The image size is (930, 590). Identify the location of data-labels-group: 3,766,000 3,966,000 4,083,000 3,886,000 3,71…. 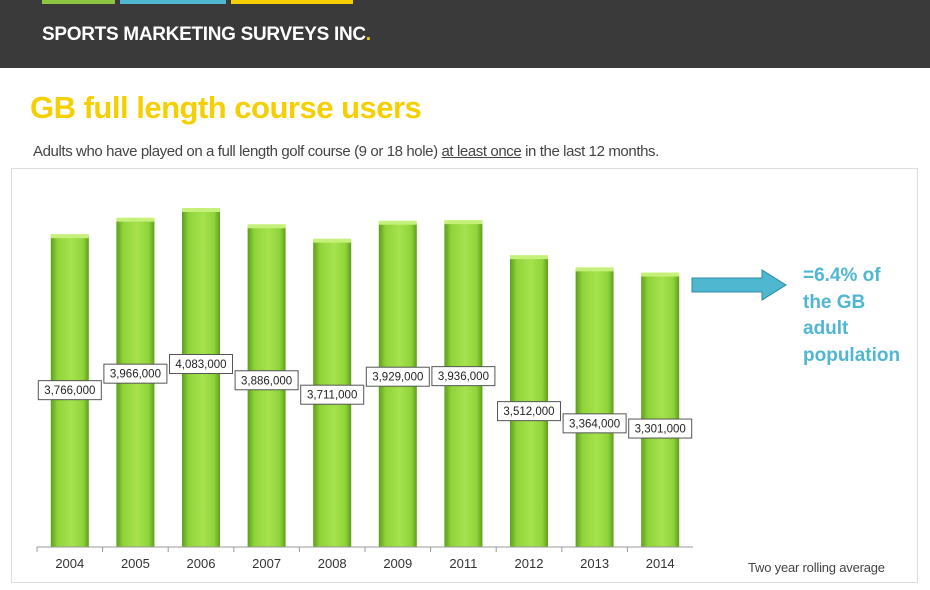
(365, 396).